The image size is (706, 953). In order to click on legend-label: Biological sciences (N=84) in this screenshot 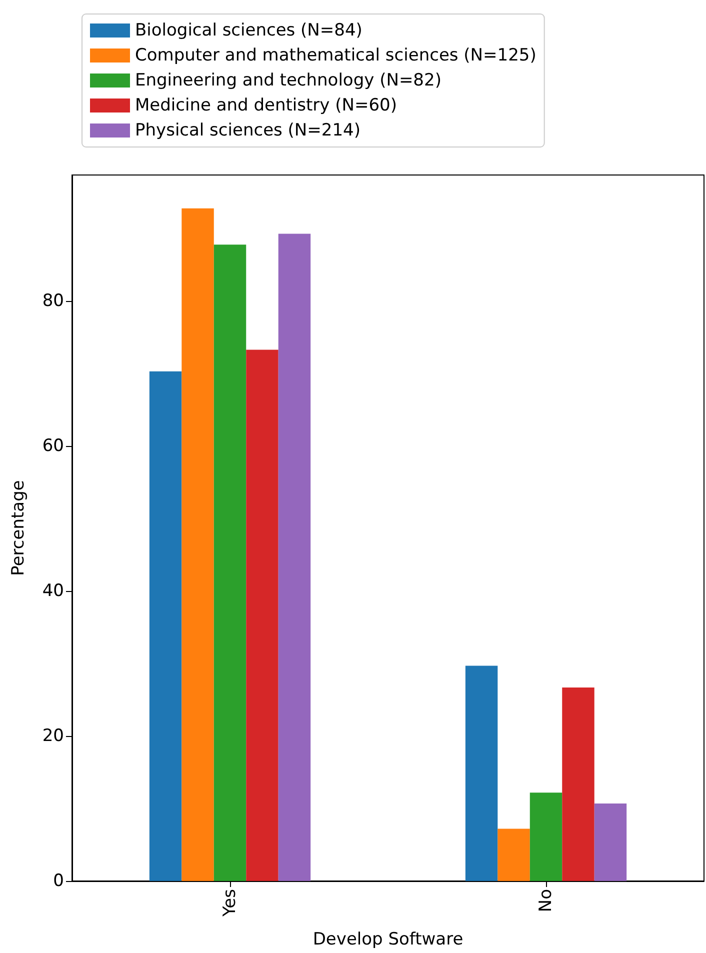, I will do `click(248, 30)`.